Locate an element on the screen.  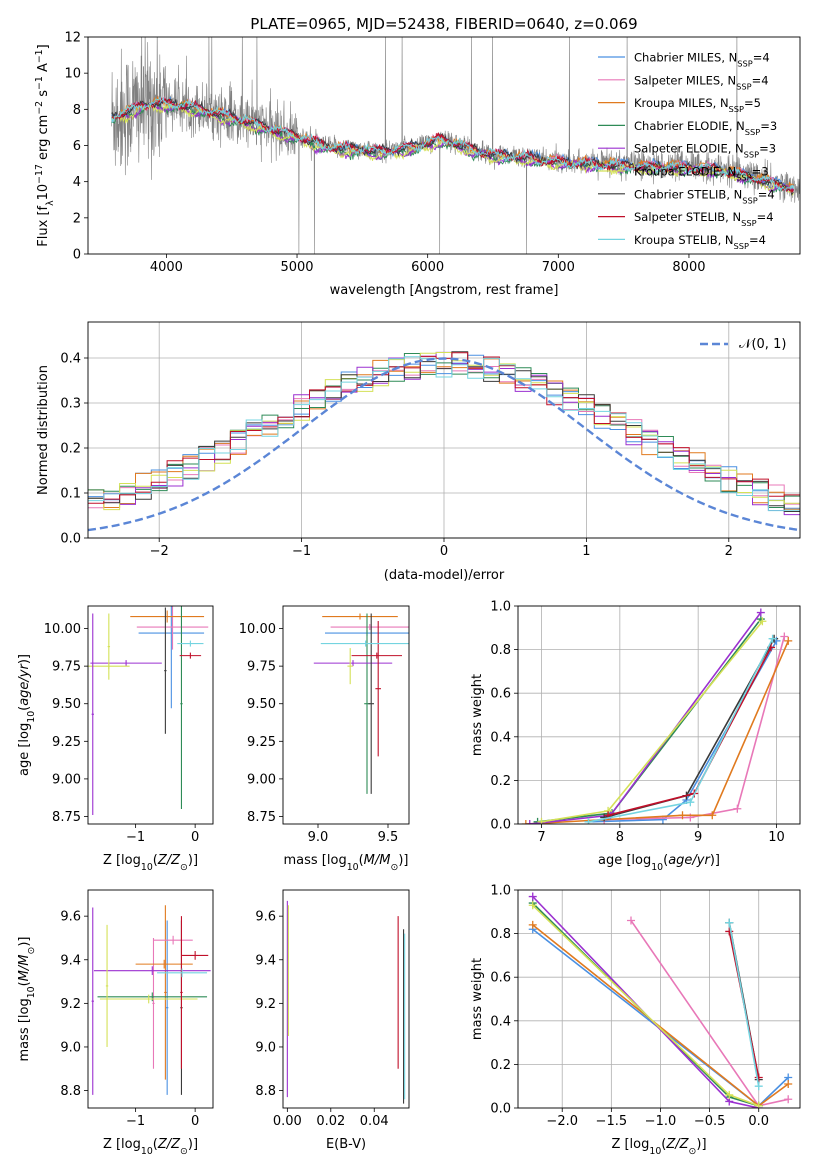
legend-entry: Kroupa MILES, NSSP=5 is located at coordinates (697, 105).